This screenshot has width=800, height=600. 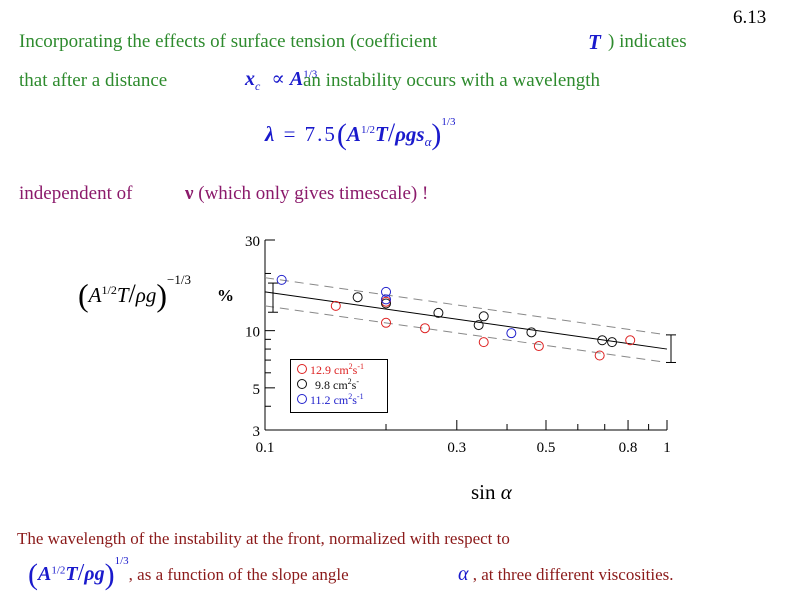 I want to click on fit-line, so click(x=466, y=320).